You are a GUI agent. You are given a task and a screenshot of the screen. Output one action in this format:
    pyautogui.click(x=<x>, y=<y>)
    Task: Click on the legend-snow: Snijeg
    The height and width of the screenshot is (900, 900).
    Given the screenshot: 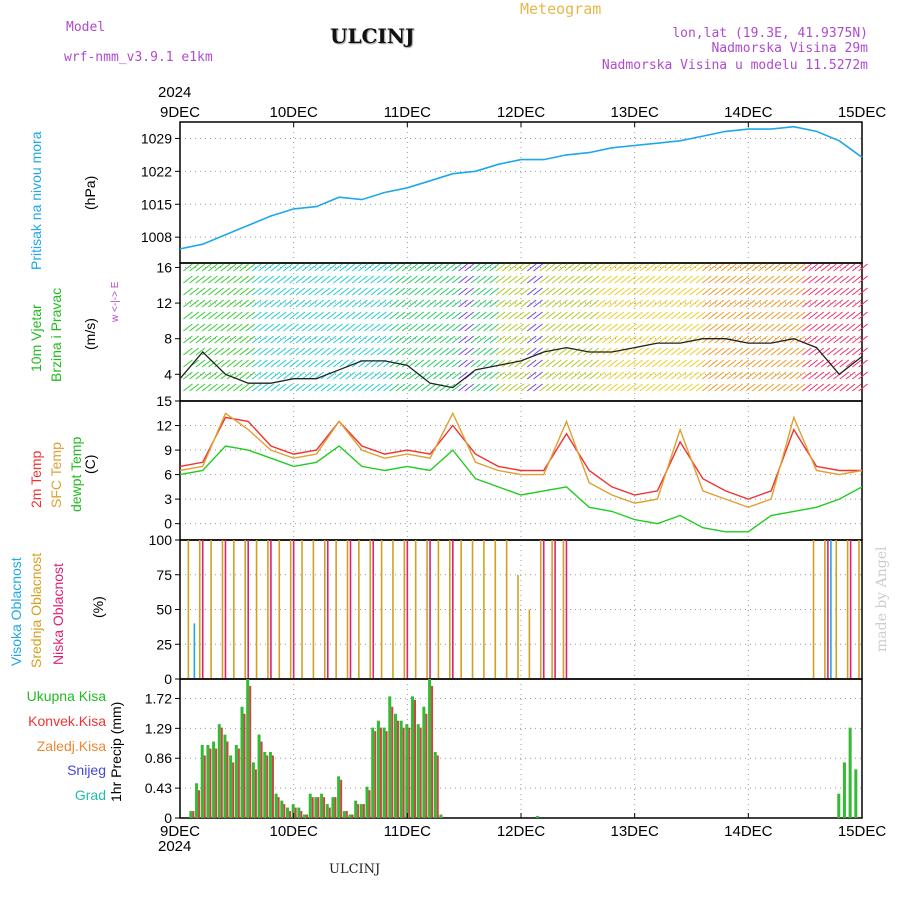 What is the action you would take?
    pyautogui.click(x=86, y=770)
    